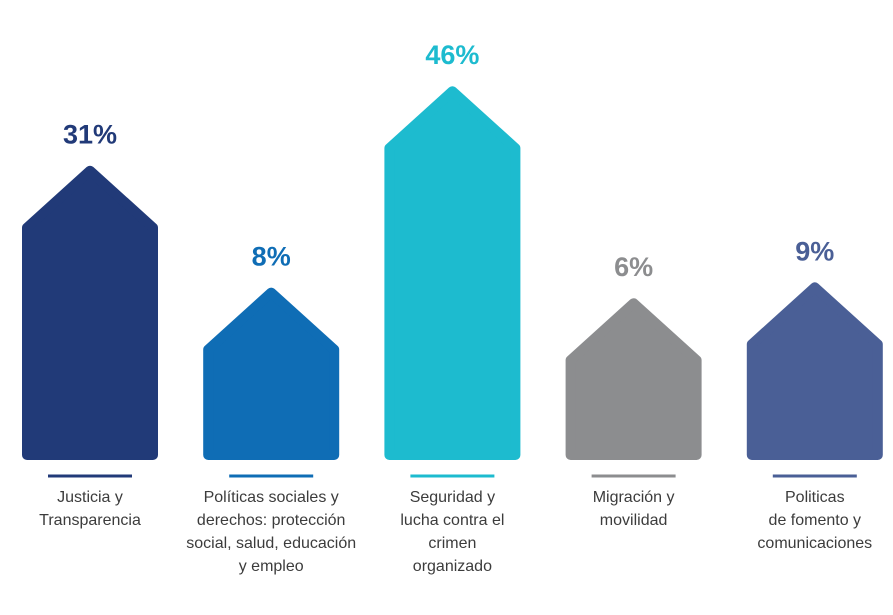  Describe the element at coordinates (452, 55) in the screenshot. I see `value-label: 46%` at that location.